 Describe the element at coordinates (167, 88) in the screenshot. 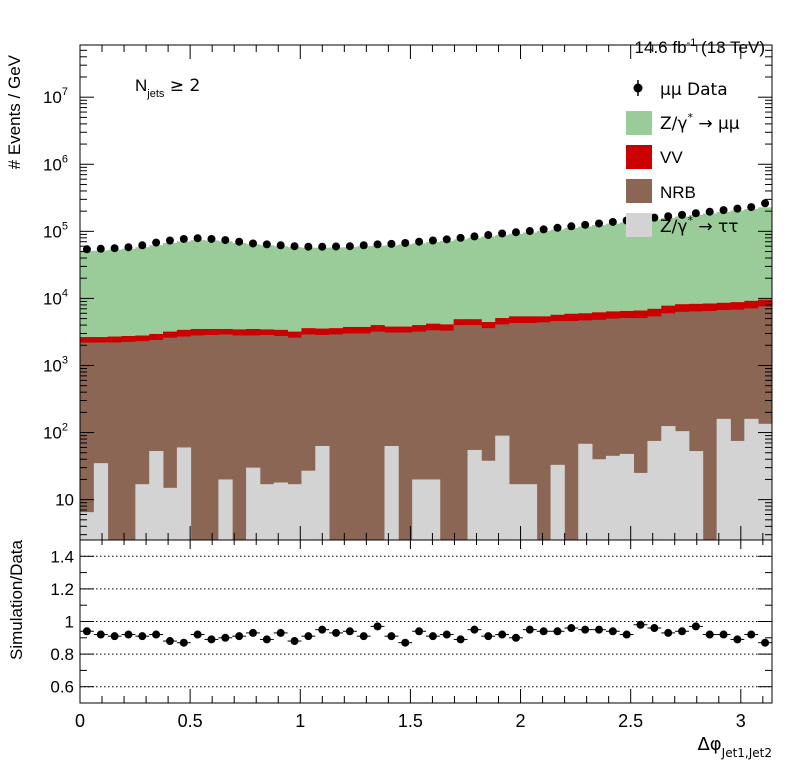

I see `njets-annotation: Njets ≥ 2` at that location.